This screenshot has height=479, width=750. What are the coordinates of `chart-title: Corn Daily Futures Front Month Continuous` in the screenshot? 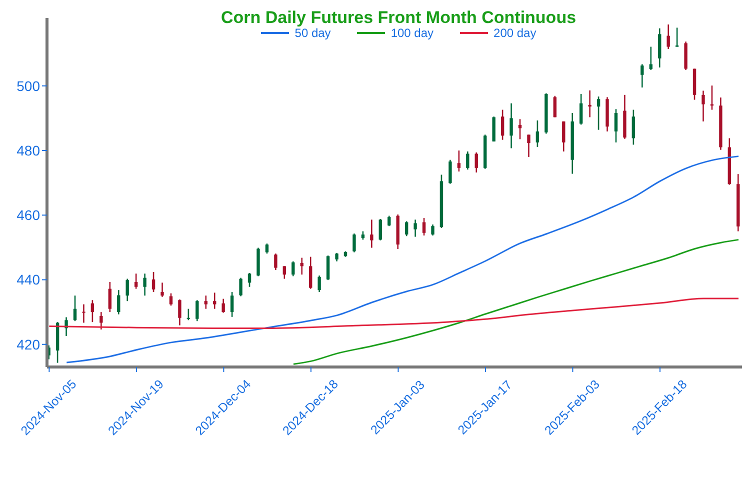 It's located at (399, 18).